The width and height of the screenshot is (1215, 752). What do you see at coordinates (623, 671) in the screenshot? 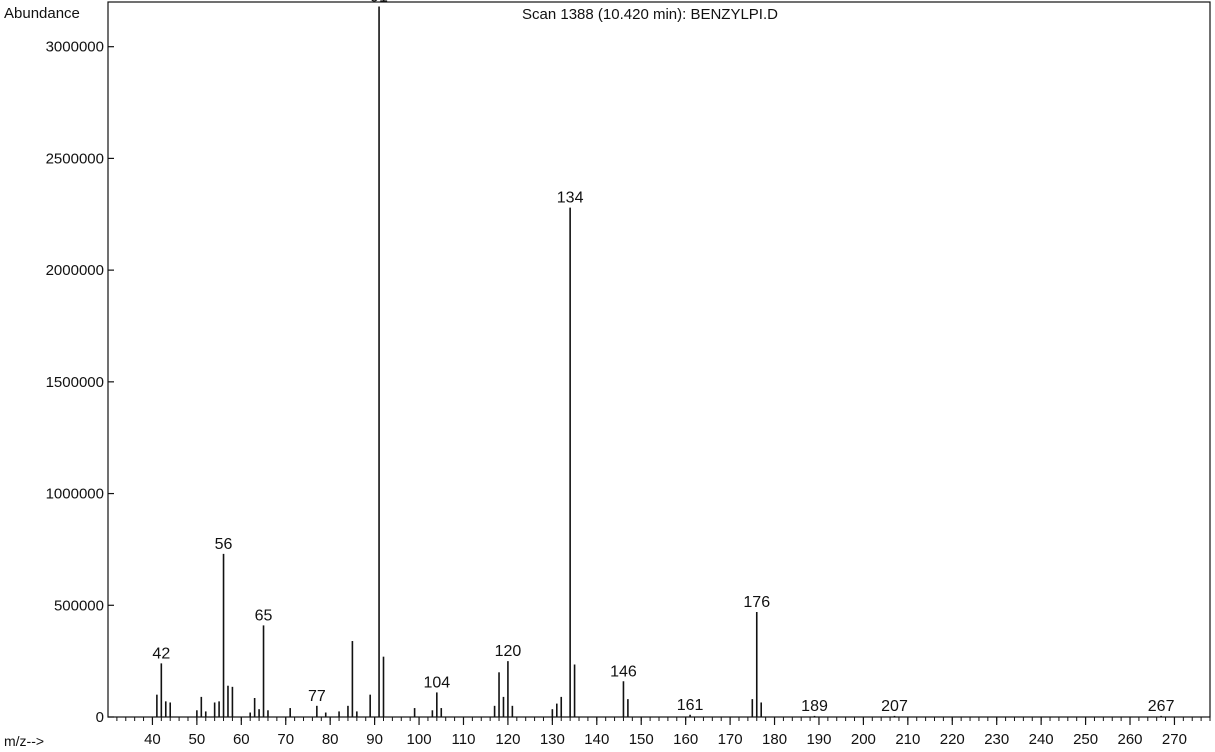
I see `peak-label: 146` at bounding box center [623, 671].